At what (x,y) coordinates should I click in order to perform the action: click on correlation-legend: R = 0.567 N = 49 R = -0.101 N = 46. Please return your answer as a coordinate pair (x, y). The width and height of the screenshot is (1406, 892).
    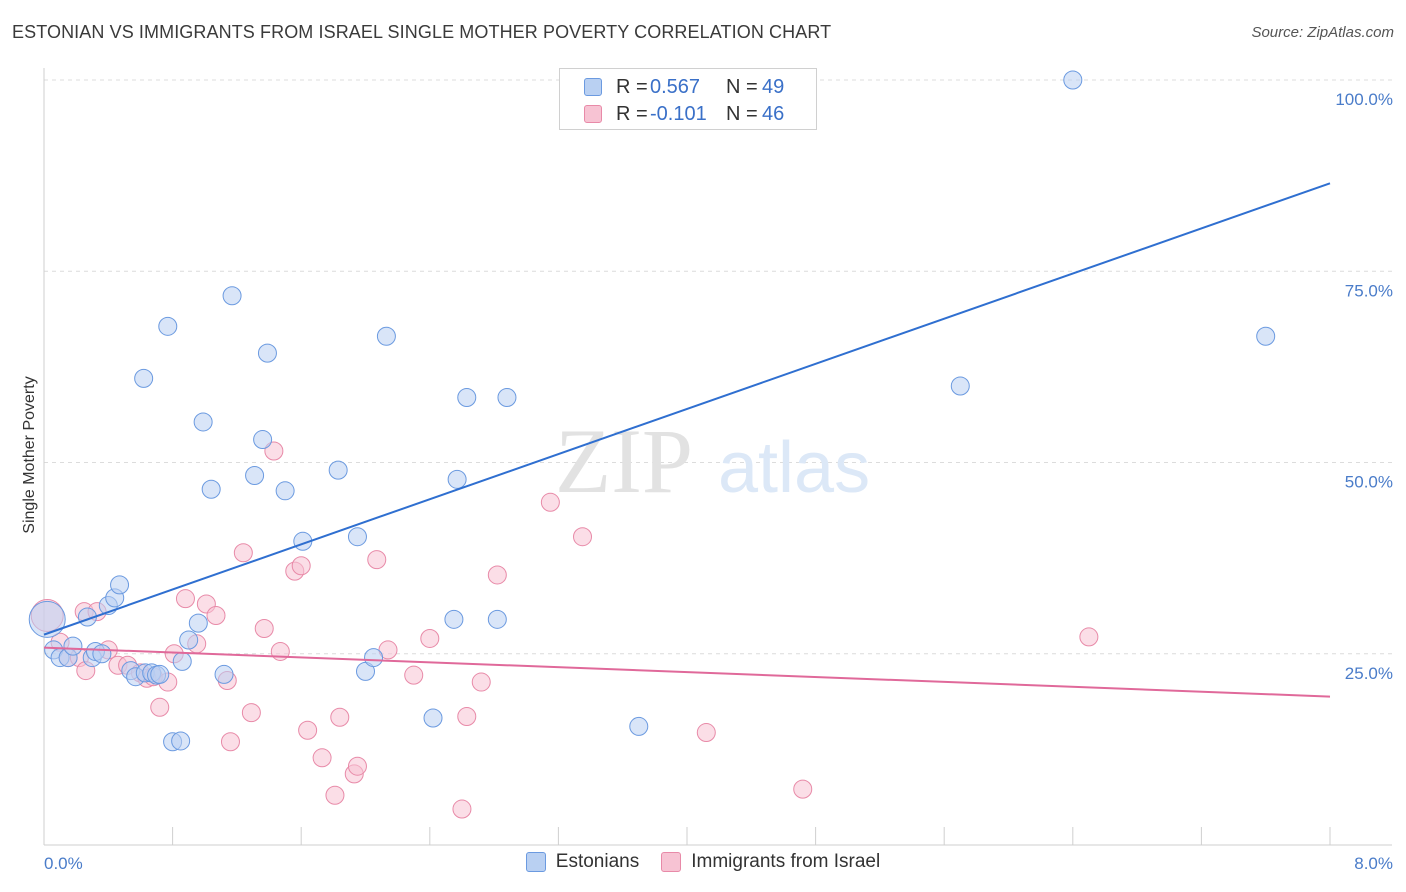
    Looking at the image, I should click on (688, 99).